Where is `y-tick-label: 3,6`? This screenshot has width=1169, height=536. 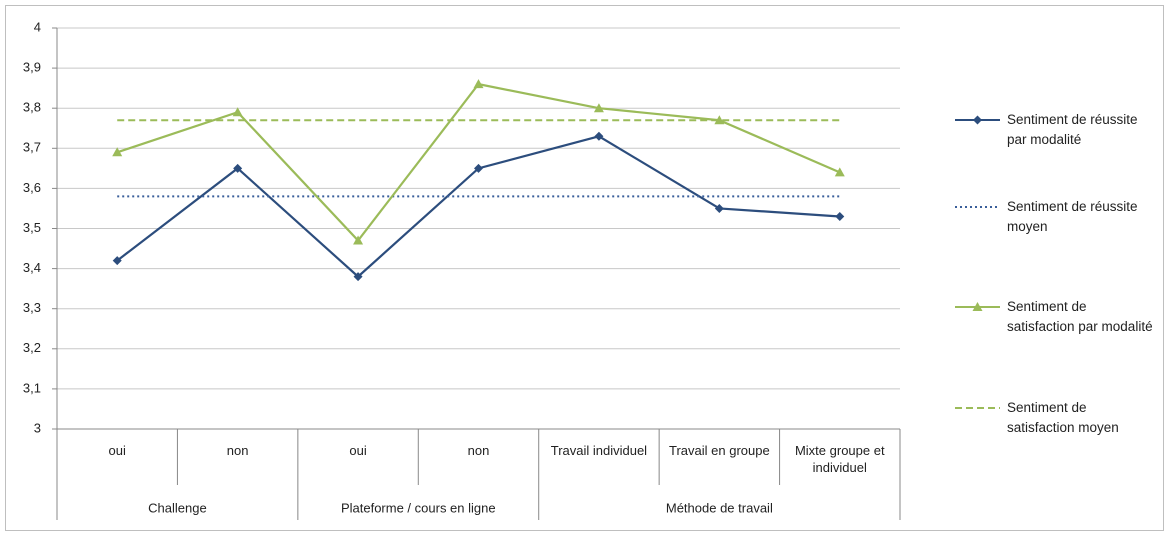
y-tick-label: 3,6 is located at coordinates (32, 187).